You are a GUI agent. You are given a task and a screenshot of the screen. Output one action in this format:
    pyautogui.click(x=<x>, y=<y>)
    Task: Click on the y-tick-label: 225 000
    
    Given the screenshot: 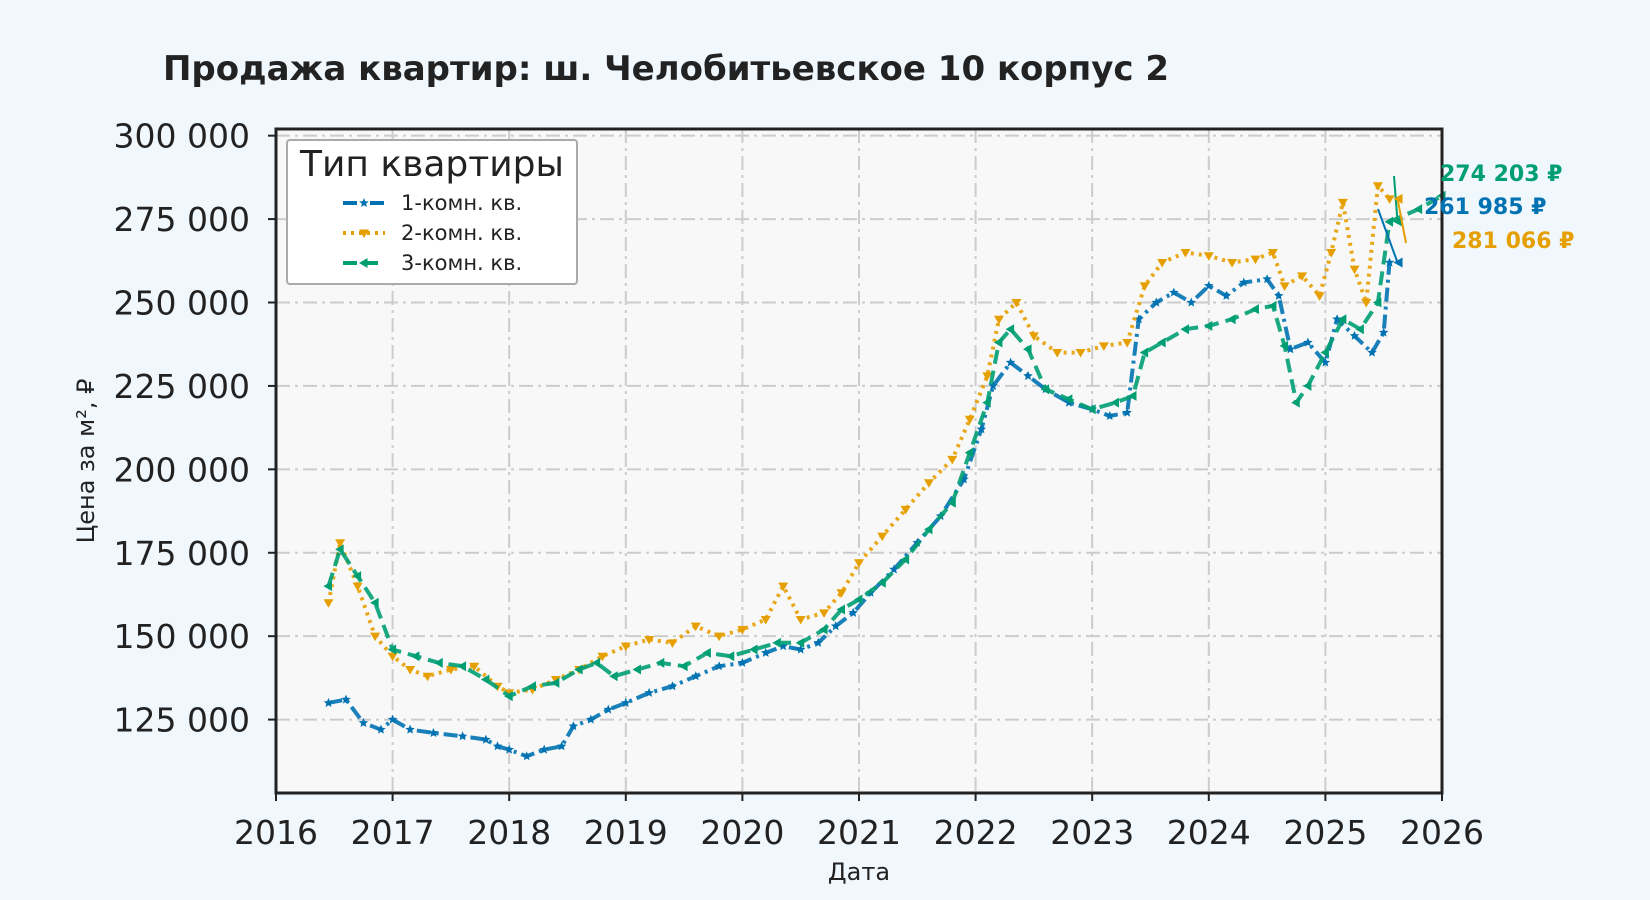 What is the action you would take?
    pyautogui.click(x=182, y=386)
    